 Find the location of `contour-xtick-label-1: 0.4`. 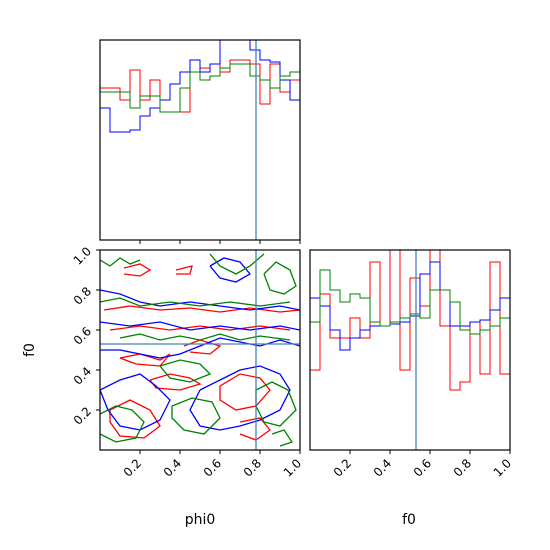

contour-xtick-label-1: 0.4 is located at coordinates (172, 467).